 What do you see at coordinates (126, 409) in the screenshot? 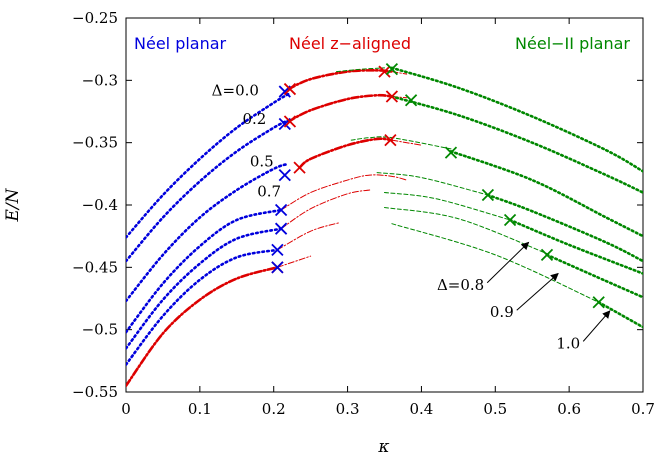
I see `x-tick-label: 0` at bounding box center [126, 409].